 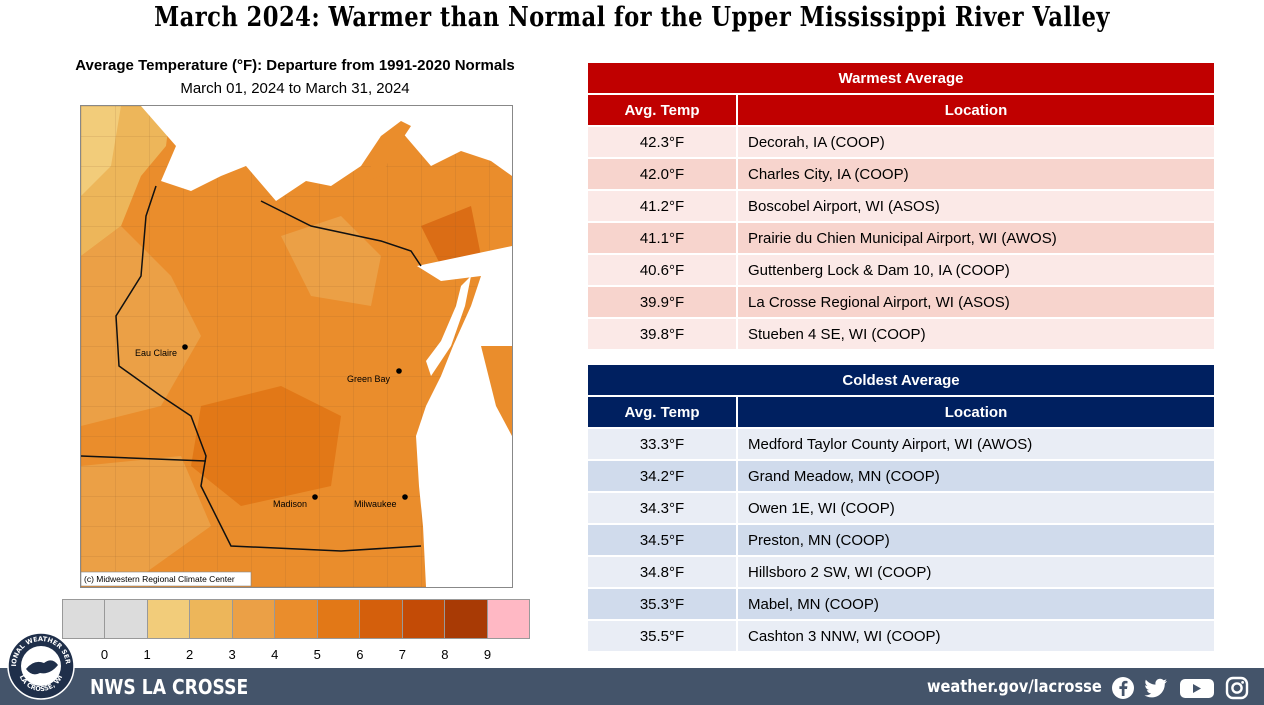 What do you see at coordinates (496, 391) in the screenshot?
I see `michigan-shore` at bounding box center [496, 391].